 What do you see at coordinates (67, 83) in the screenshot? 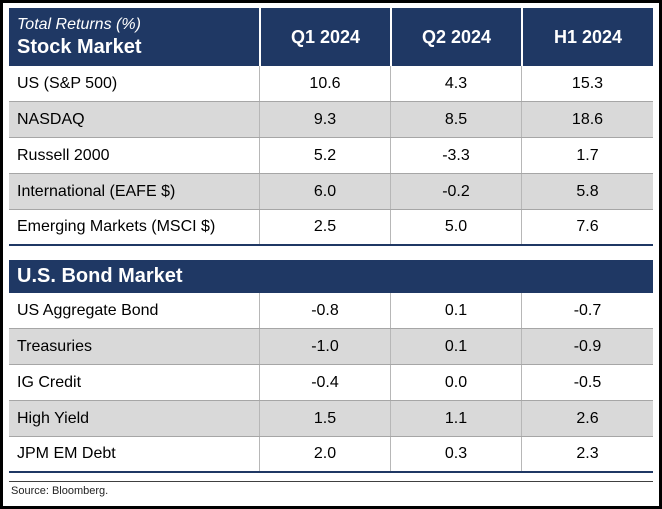
I see `row-label: US (S&P 500)` at bounding box center [67, 83].